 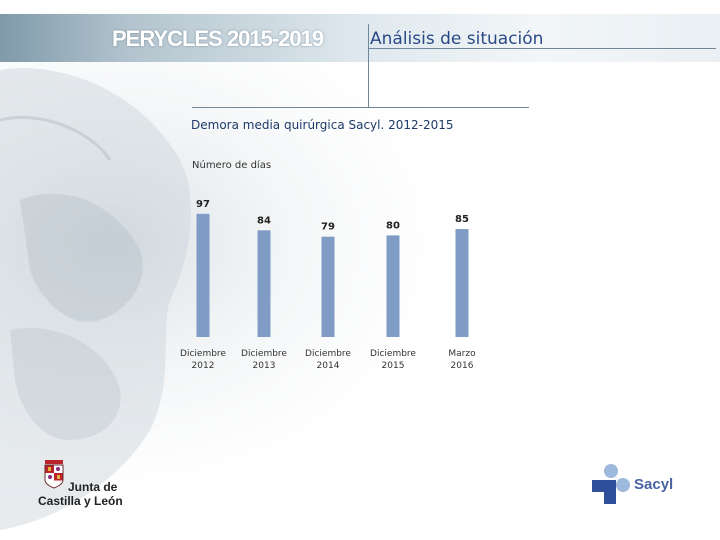 What do you see at coordinates (393, 354) in the screenshot?
I see `x-tick-label-3-line-0: Diciembre` at bounding box center [393, 354].